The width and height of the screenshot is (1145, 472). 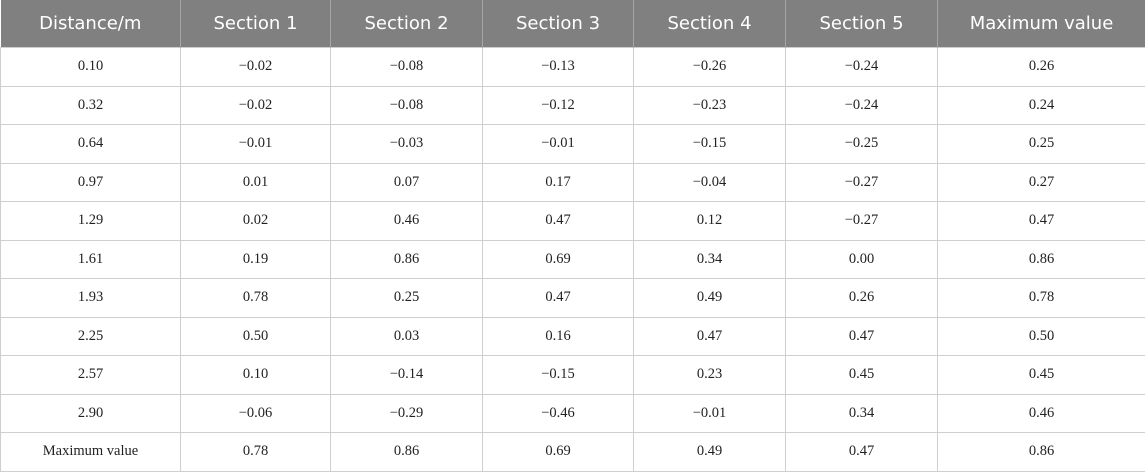 I want to click on table-row: Maximum value 0.78 0.86 0.69 0.49 0.47 0.86, so click(x=572, y=452).